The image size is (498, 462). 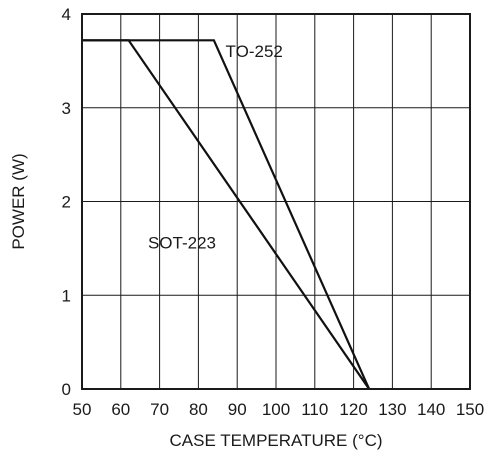 I want to click on x-tick-labels: 50 60 70 80 90 100 110 120 130 140 150, so click(x=279, y=409).